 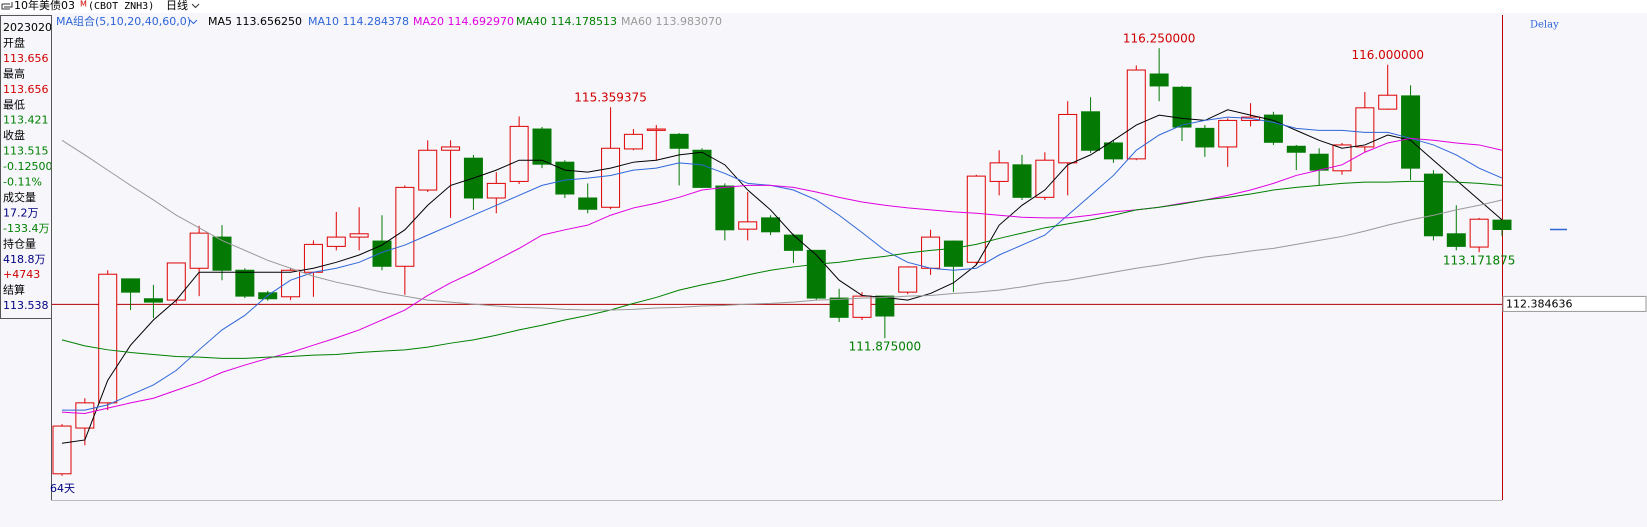 What do you see at coordinates (531, 21) in the screenshot?
I see `legend-name: MA40` at bounding box center [531, 21].